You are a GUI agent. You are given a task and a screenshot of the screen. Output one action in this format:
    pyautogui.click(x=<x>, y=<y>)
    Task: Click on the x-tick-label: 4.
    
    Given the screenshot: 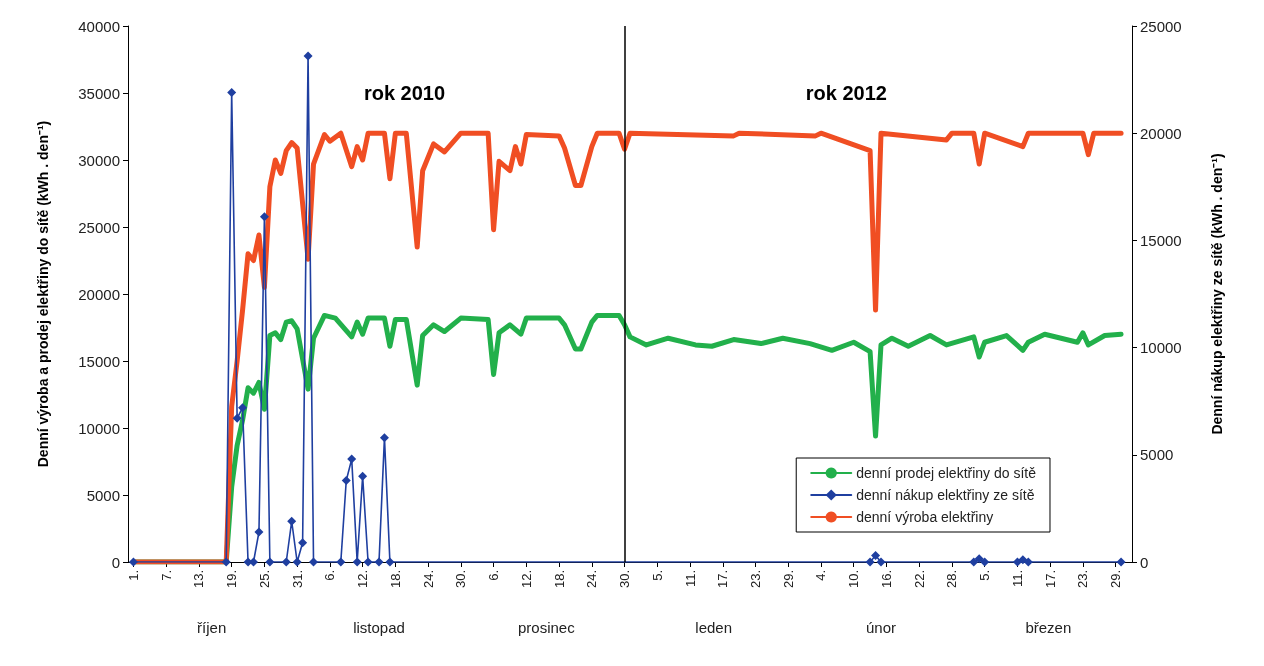 What is the action you would take?
    pyautogui.click(x=821, y=575)
    